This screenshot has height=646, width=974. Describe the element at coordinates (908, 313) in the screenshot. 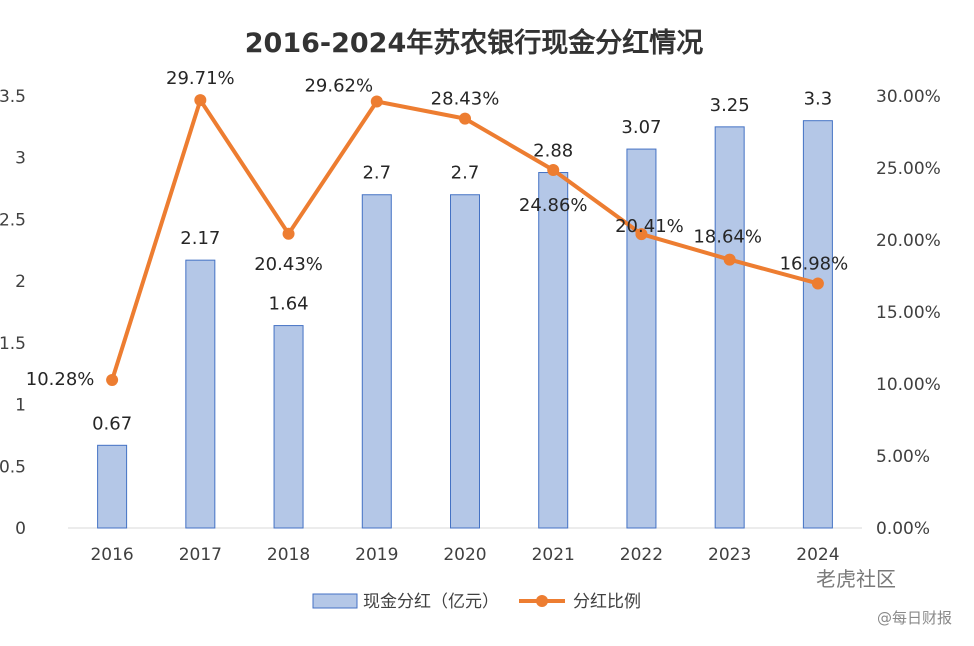

I see `y-right-tick-label: 15.00%` at that location.